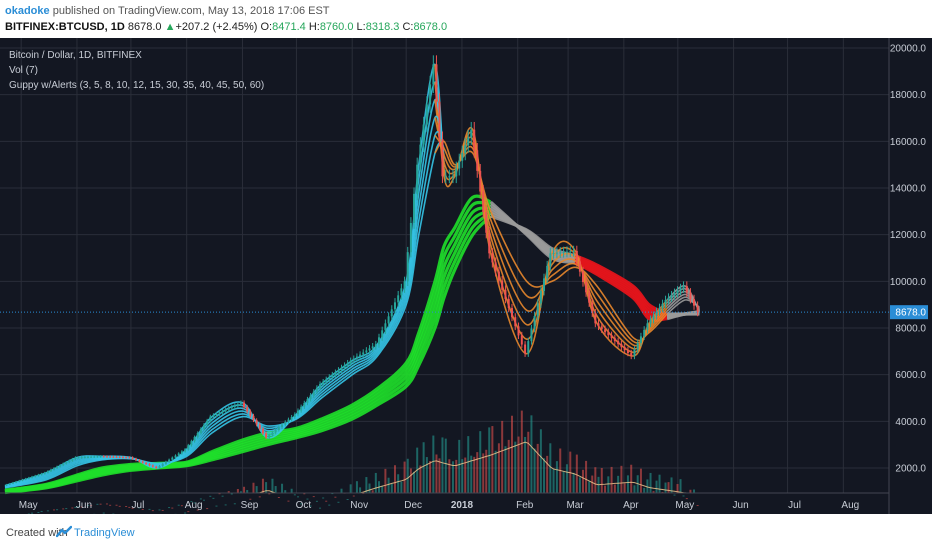  Describe the element at coordinates (23, 70) in the screenshot. I see `legend-volume: Vol (7)` at that location.